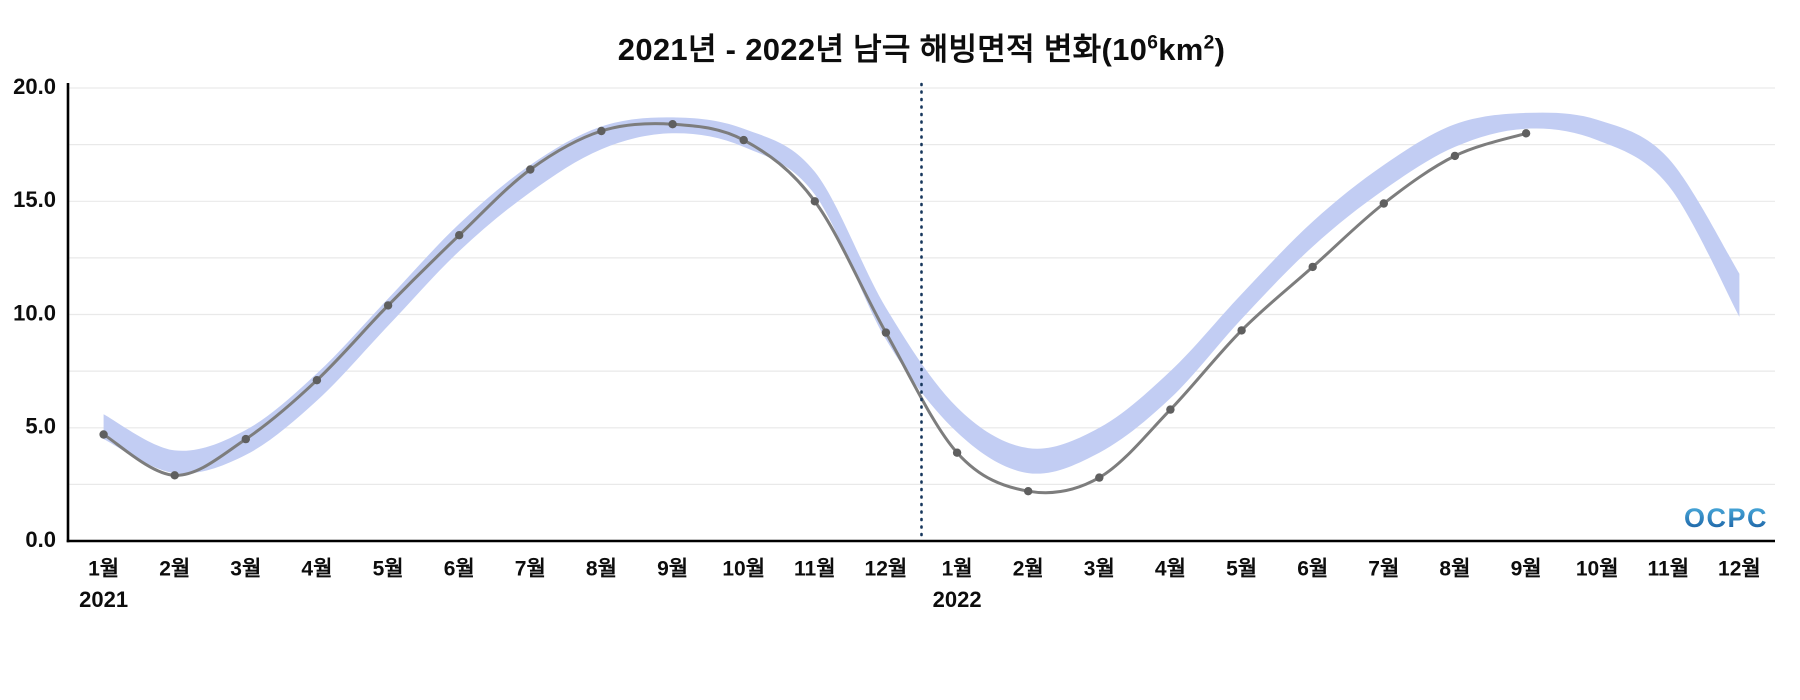  Describe the element at coordinates (40, 426) in the screenshot. I see `y-tick-label: 5.0` at that location.